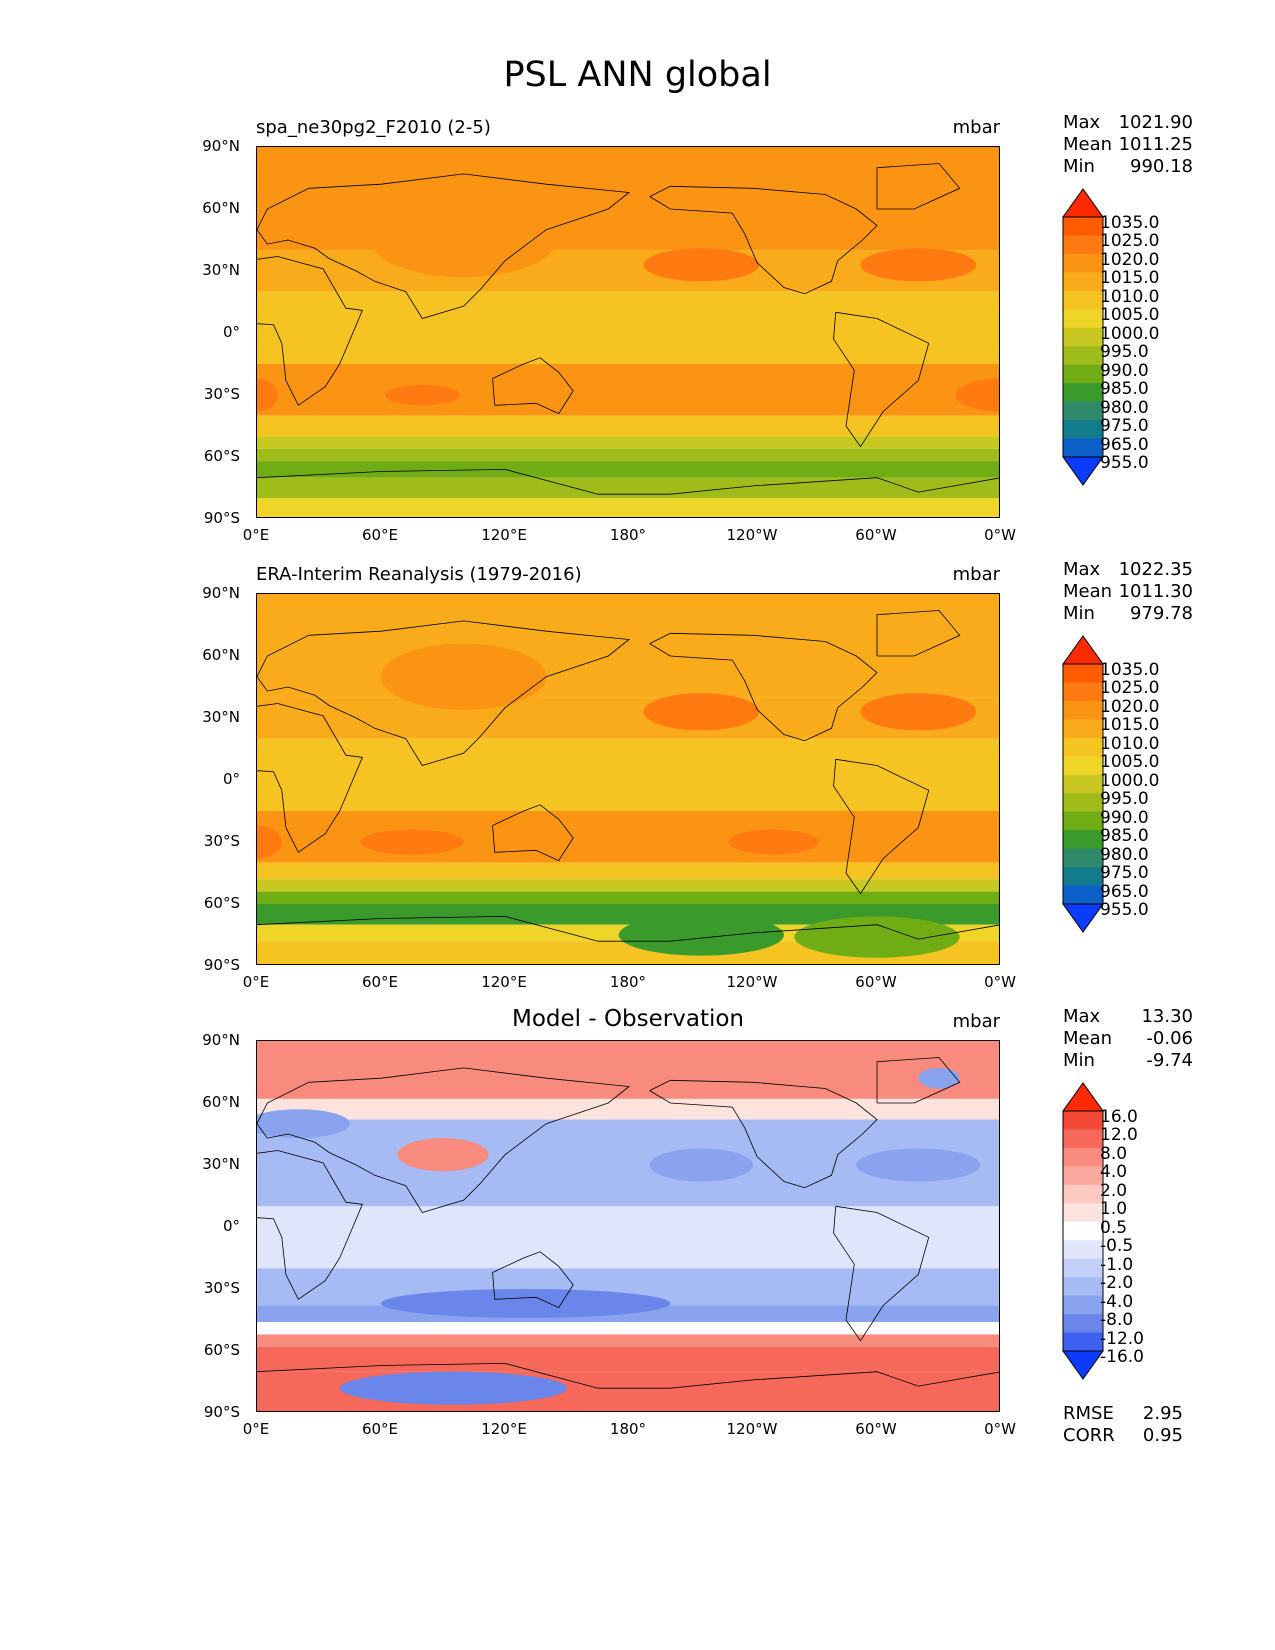 This screenshot has height=1650, width=1275. Describe the element at coordinates (1117, 1283) in the screenshot. I see `colorbar-tick-label: -2.0` at that location.